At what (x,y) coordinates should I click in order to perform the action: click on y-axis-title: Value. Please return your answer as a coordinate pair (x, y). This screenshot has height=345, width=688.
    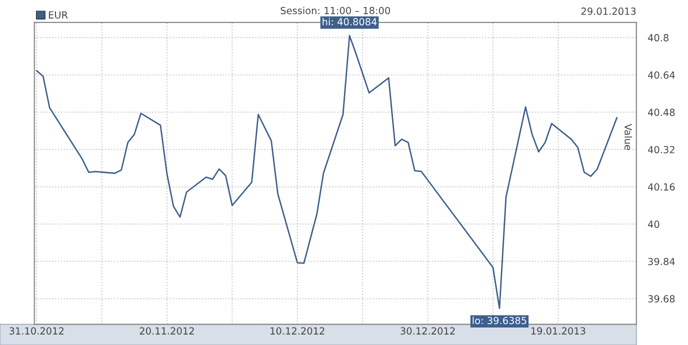
    Looking at the image, I should click on (628, 137).